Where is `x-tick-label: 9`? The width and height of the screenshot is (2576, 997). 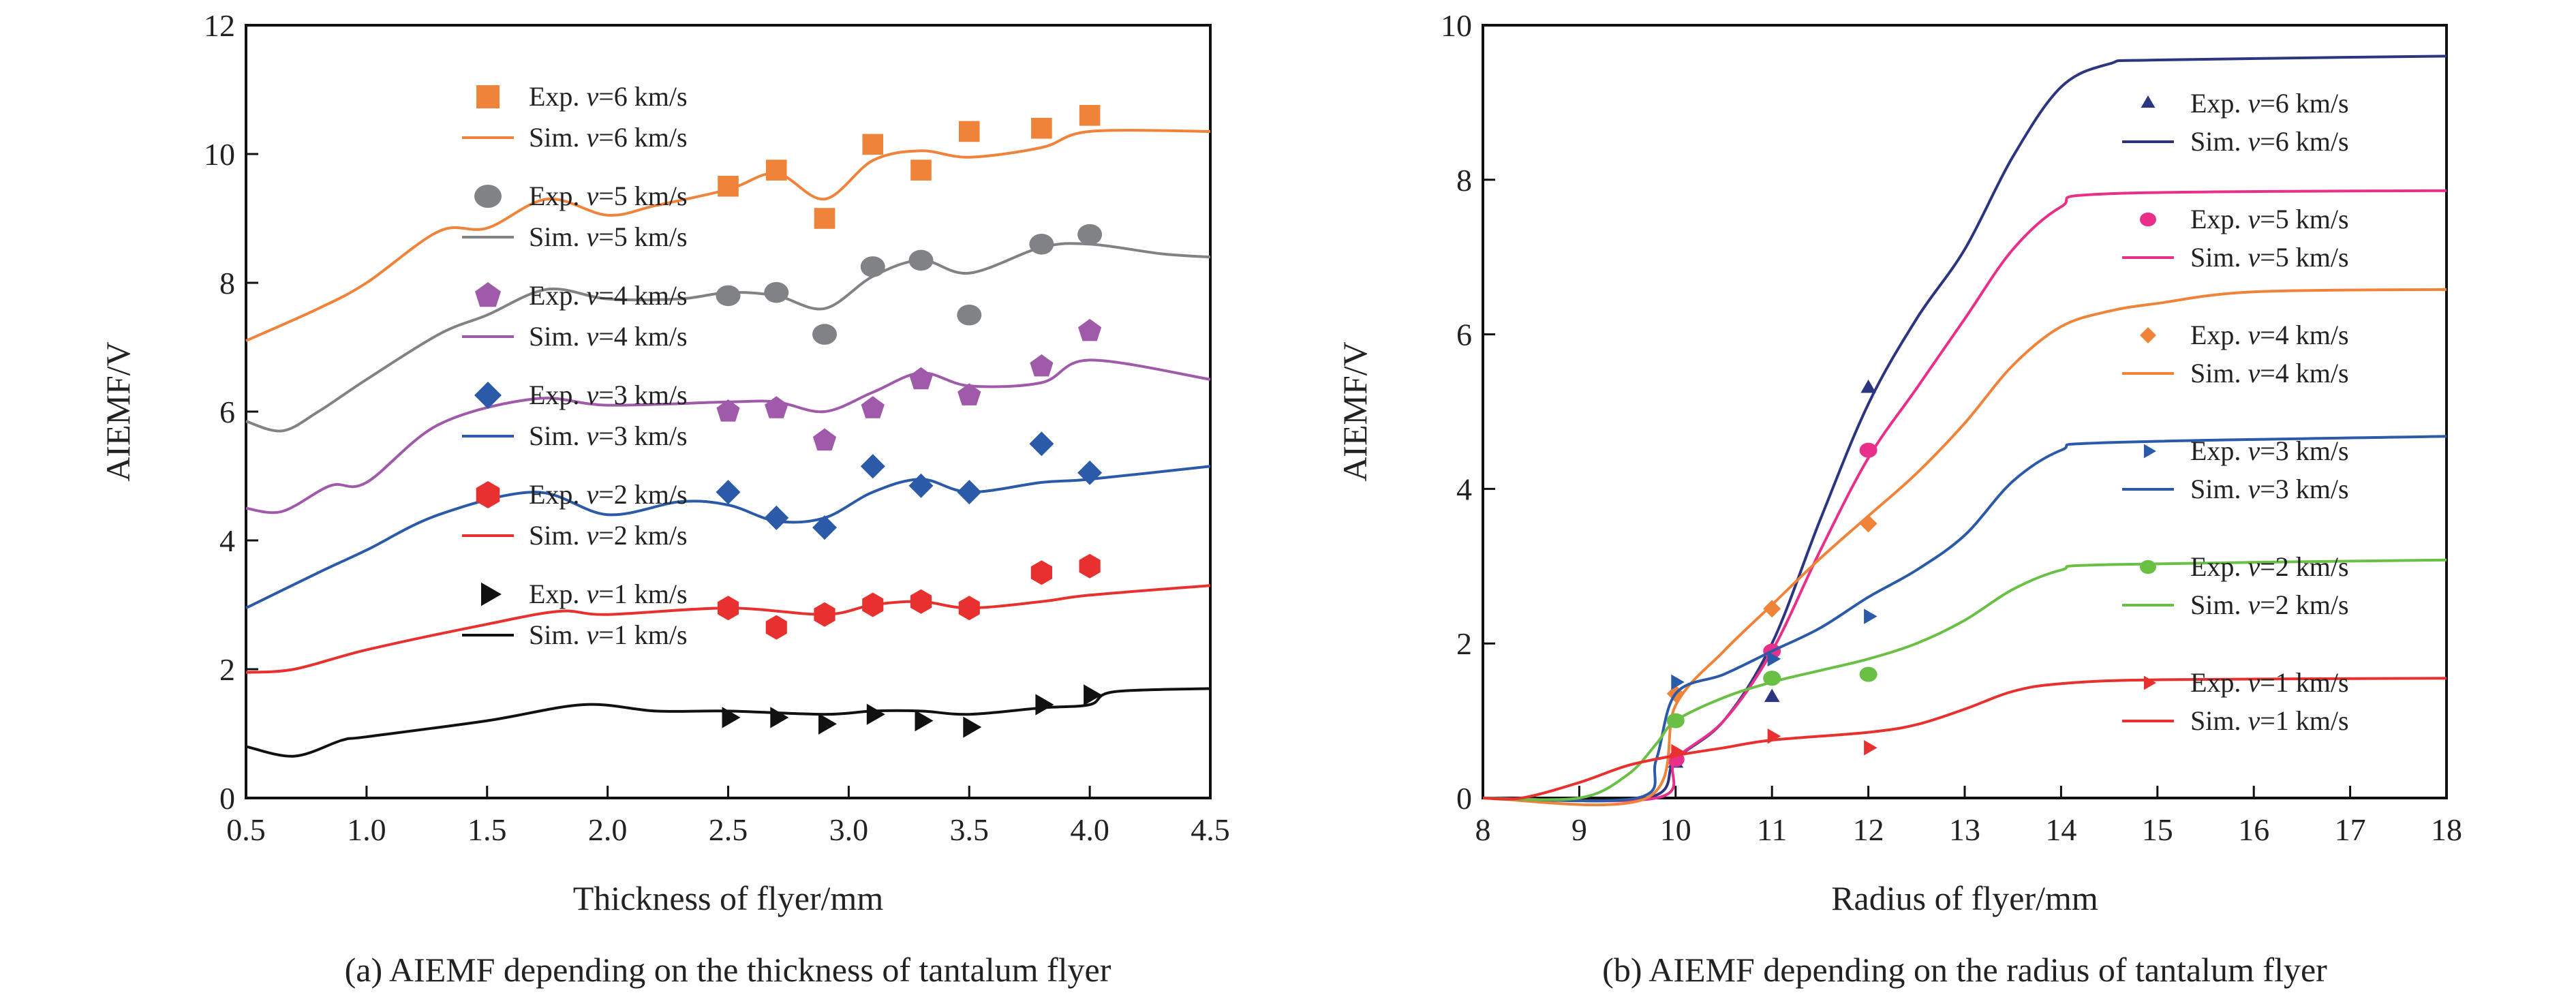
x-tick-label: 9 is located at coordinates (1579, 829).